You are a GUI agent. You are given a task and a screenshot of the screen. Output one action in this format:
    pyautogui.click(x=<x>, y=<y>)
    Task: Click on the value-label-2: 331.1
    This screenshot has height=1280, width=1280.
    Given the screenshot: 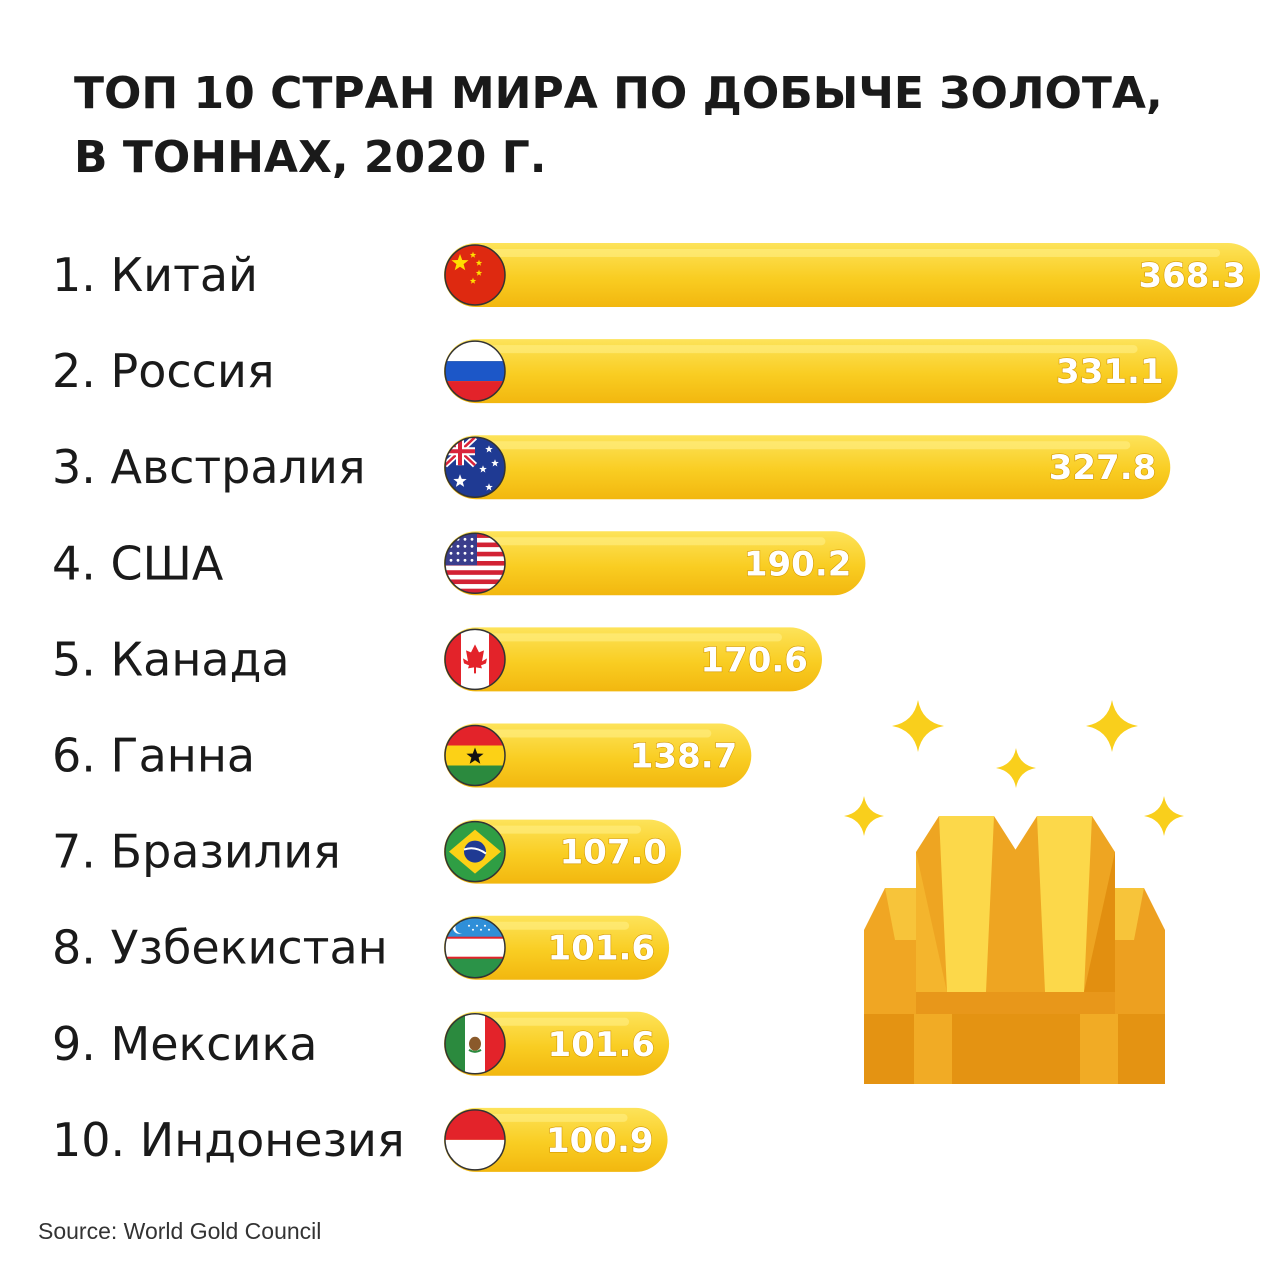 What is the action you would take?
    pyautogui.click(x=1110, y=372)
    